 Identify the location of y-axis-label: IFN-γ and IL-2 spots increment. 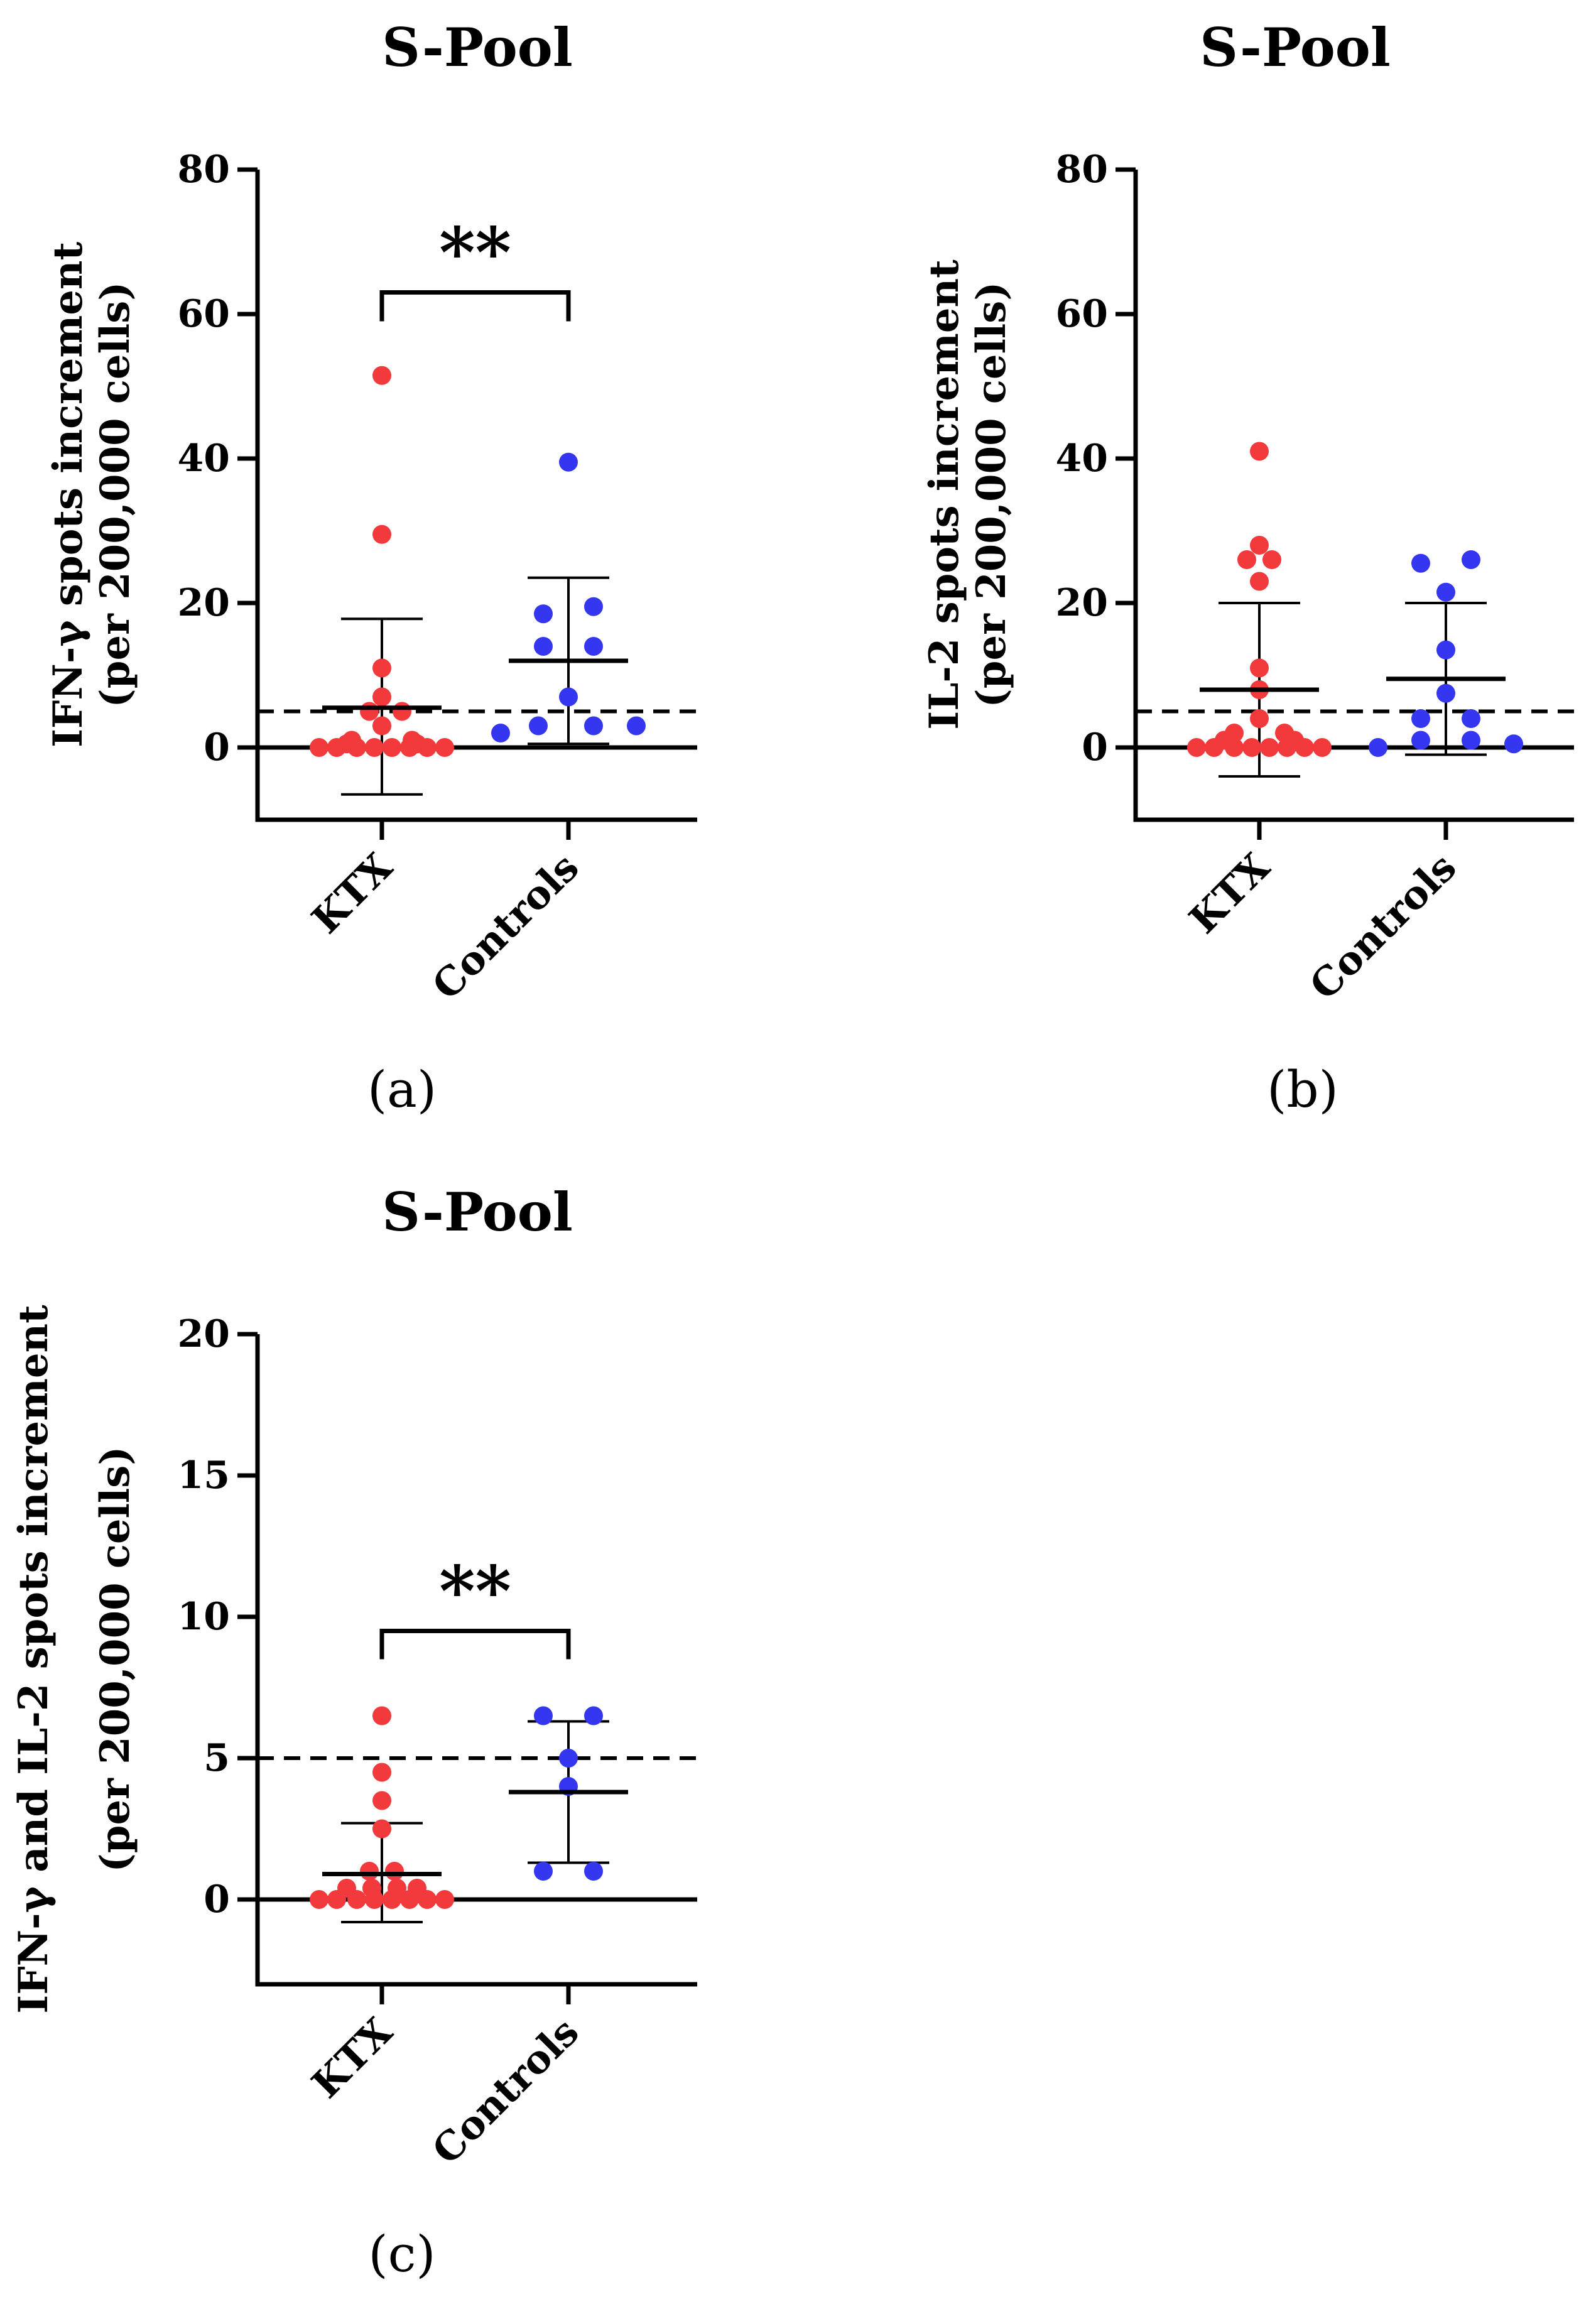
(33, 1659).